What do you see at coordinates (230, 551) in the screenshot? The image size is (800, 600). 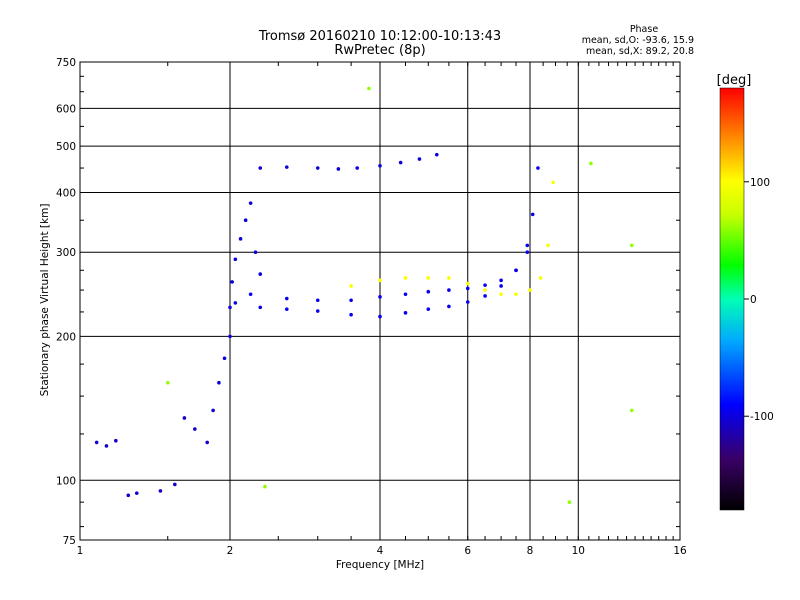 I see `x-tick-label: 2` at bounding box center [230, 551].